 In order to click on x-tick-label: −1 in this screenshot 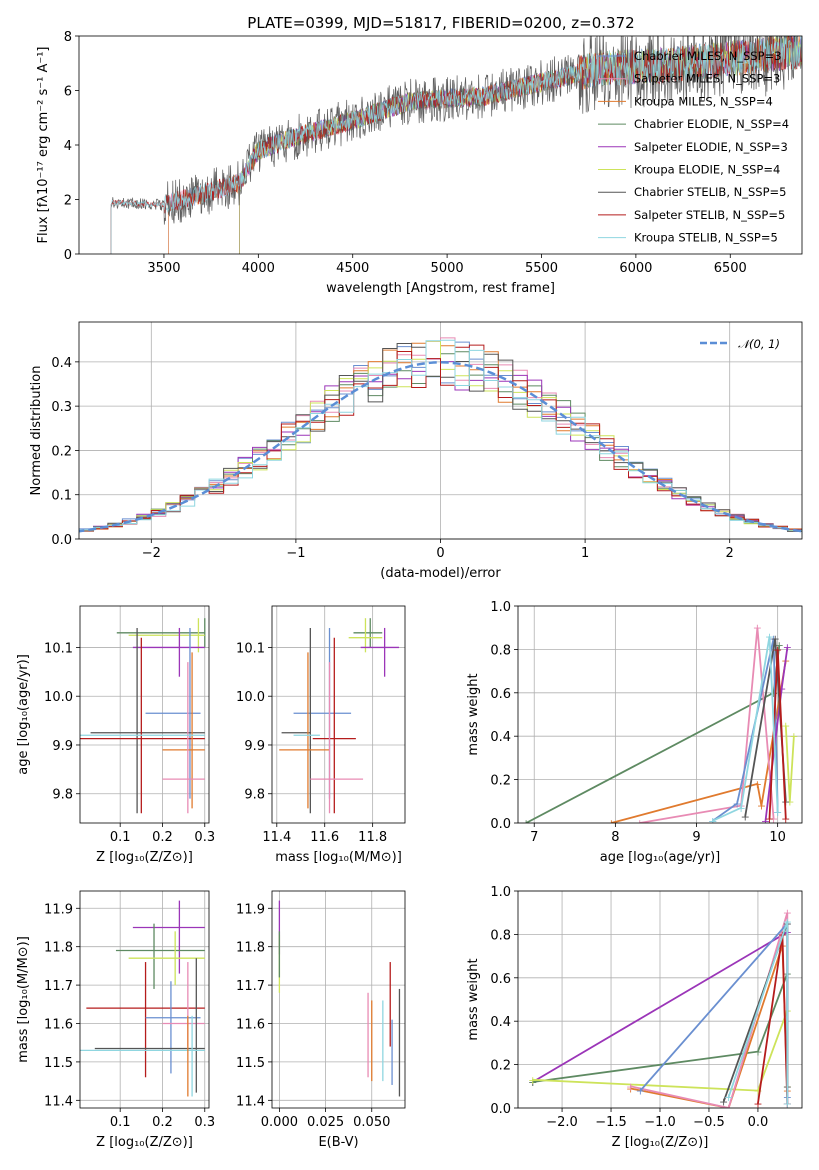, I will do `click(295, 553)`.